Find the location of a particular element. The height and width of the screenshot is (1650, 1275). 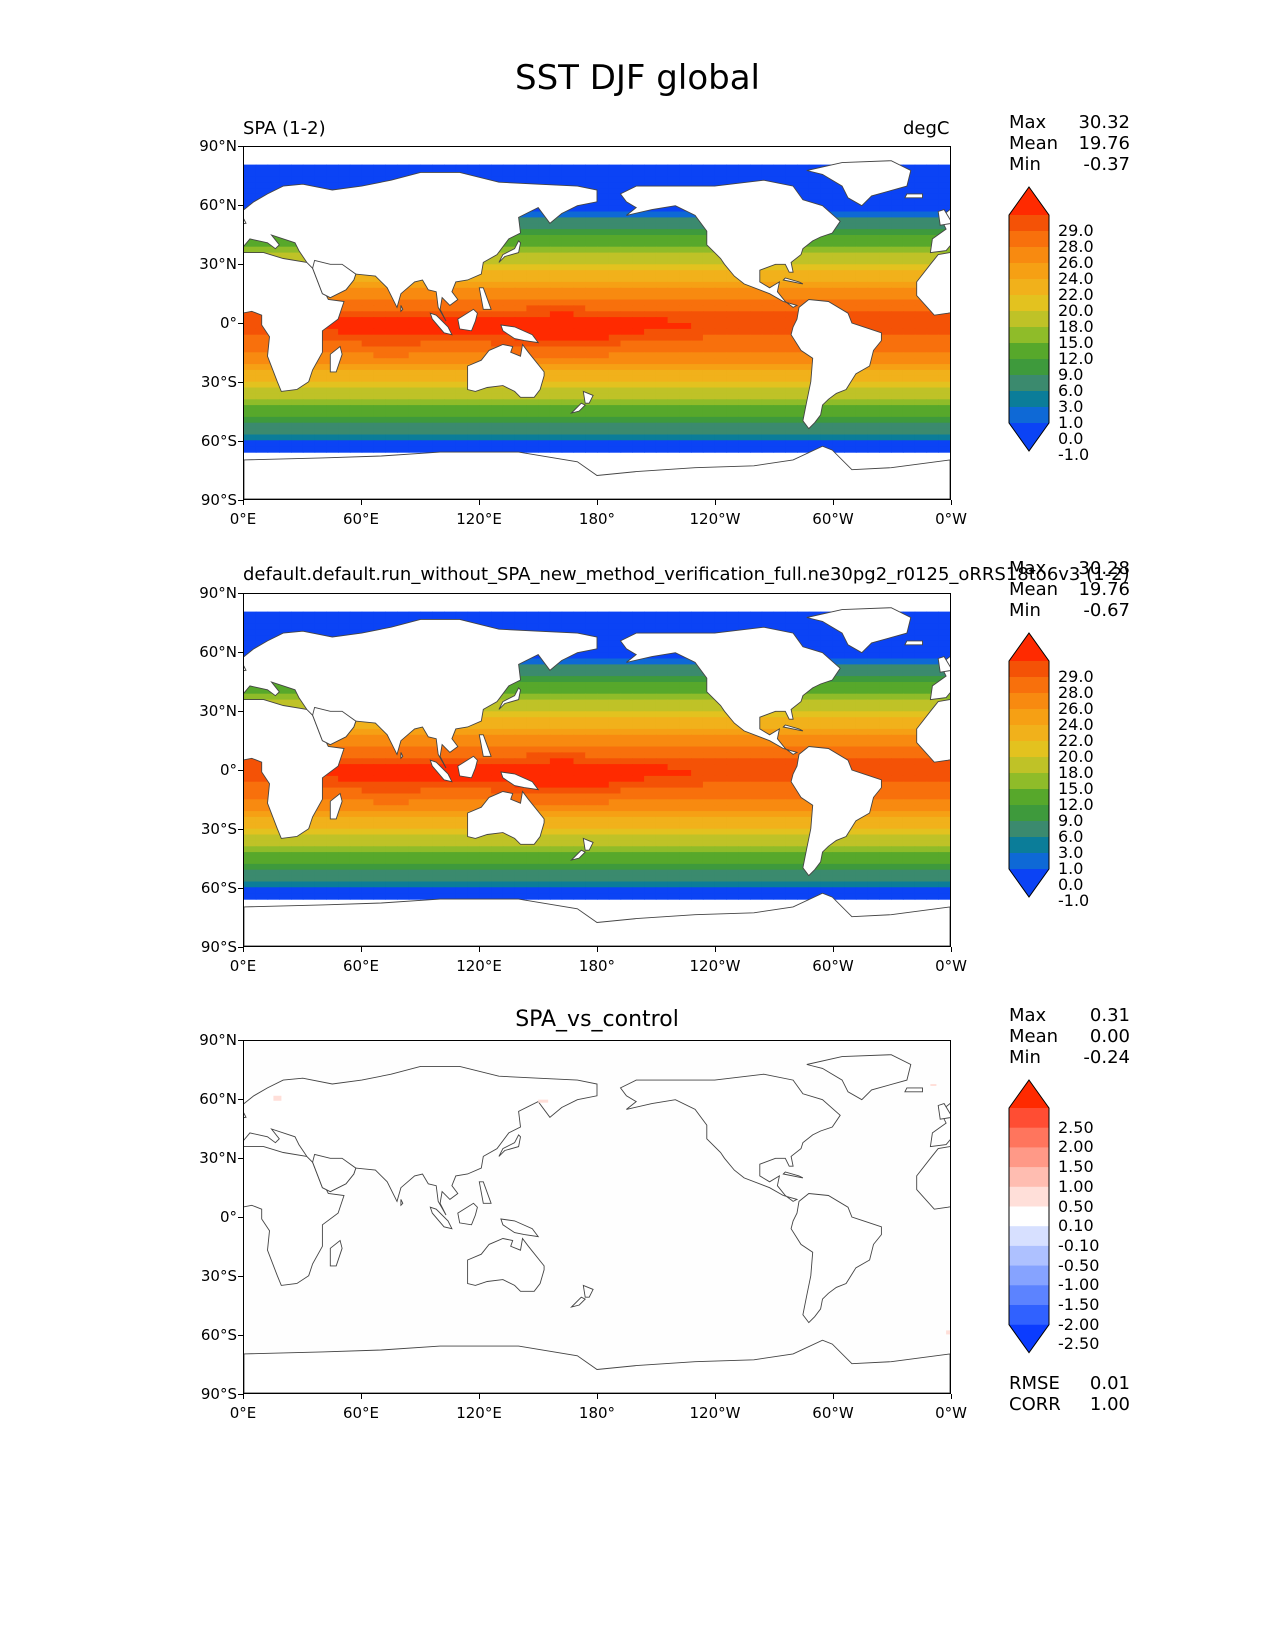

land-antarctica is located at coordinates (597, 1366).